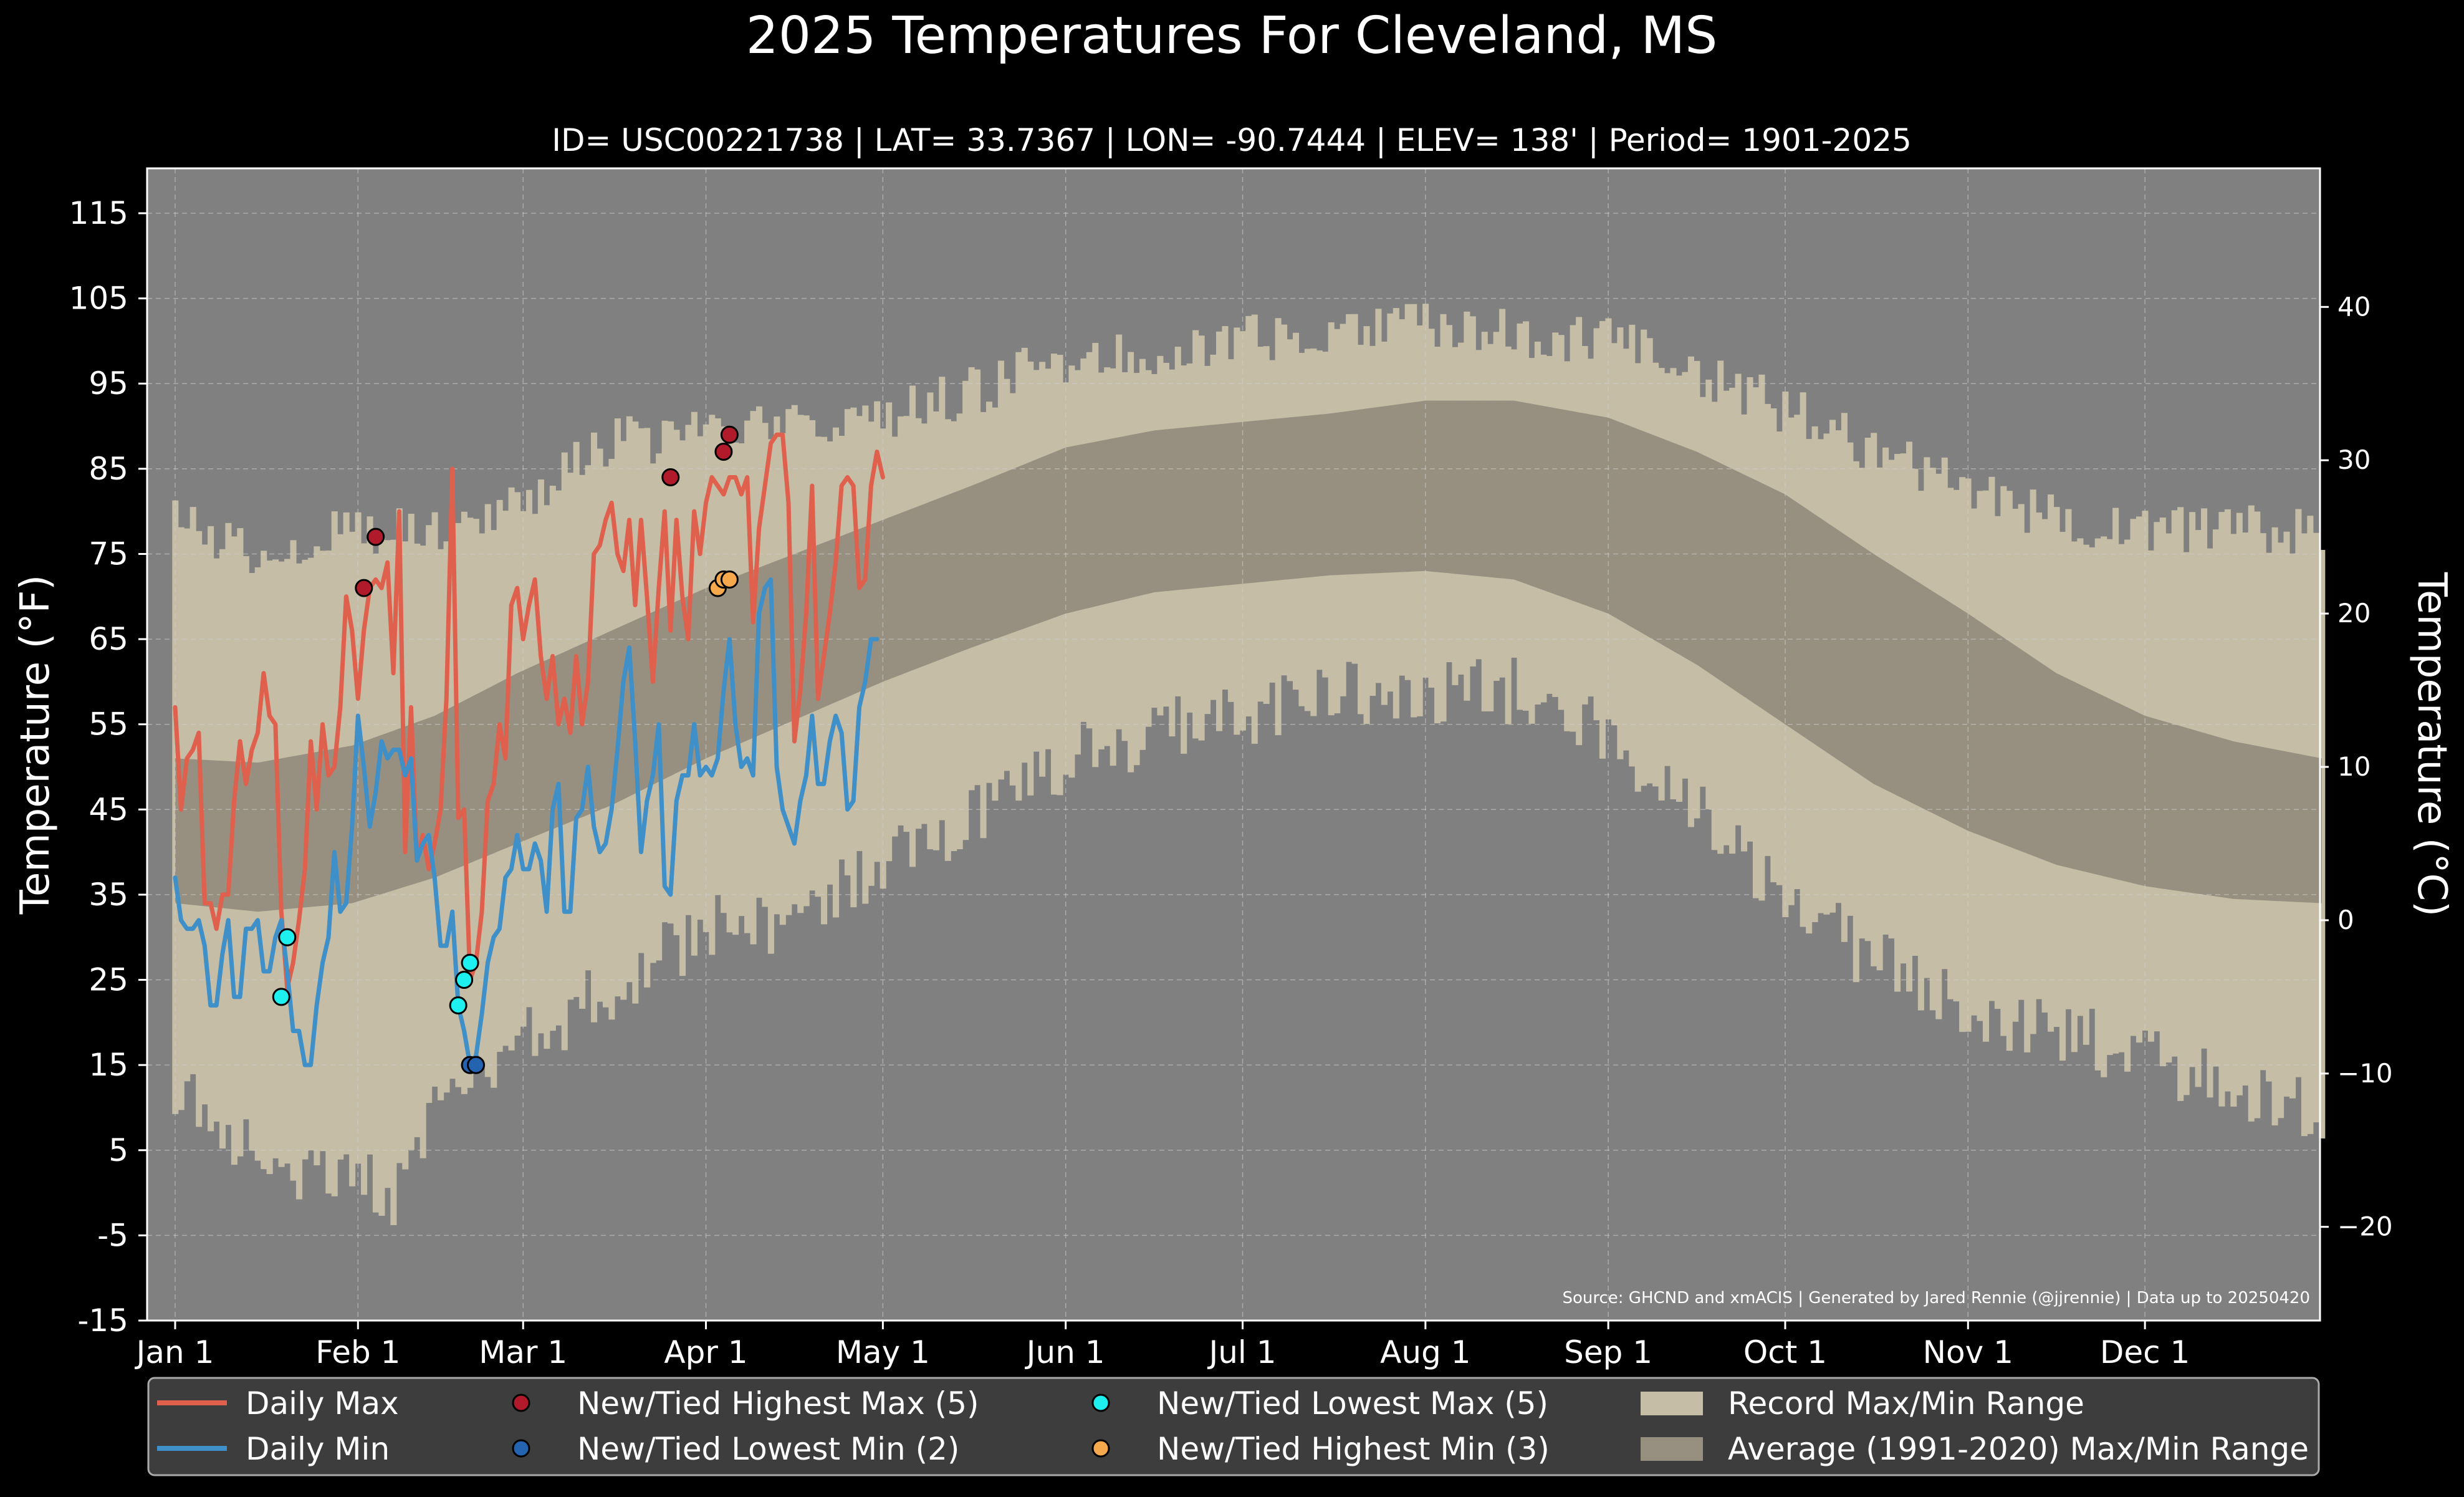 This screenshot has width=2464, height=1497. What do you see at coordinates (318, 1449) in the screenshot?
I see `legend-daily-min-label: Daily Min` at bounding box center [318, 1449].